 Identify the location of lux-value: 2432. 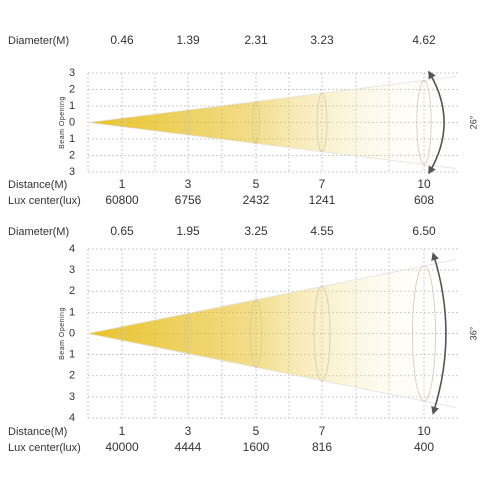
(256, 200).